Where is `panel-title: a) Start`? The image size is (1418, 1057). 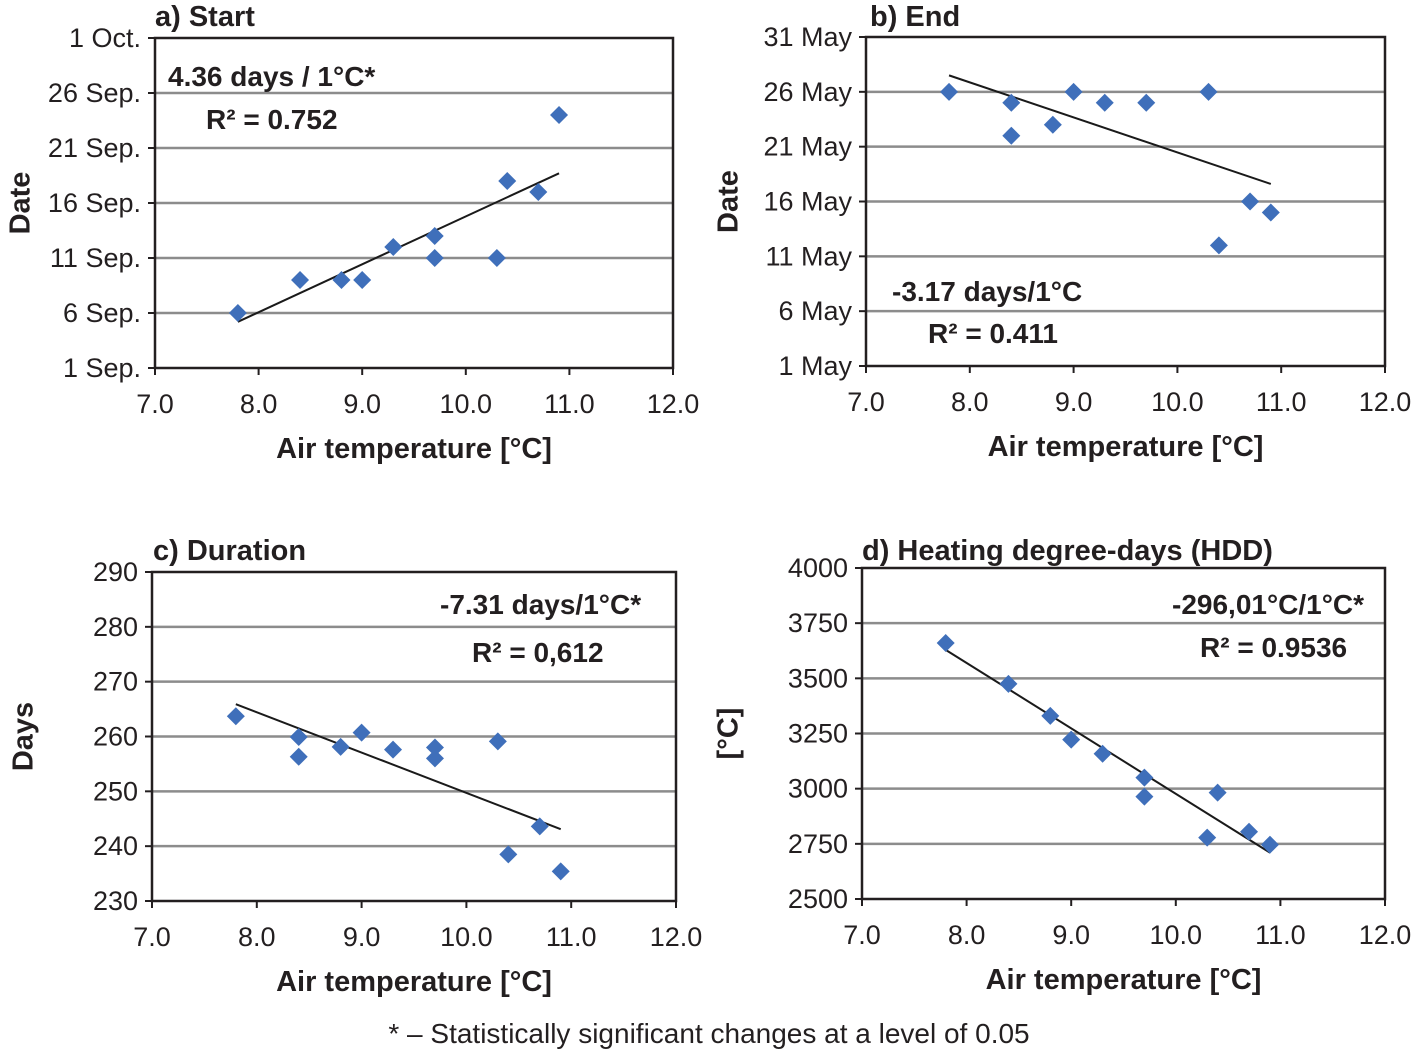
panel-title: a) Start is located at coordinates (205, 17).